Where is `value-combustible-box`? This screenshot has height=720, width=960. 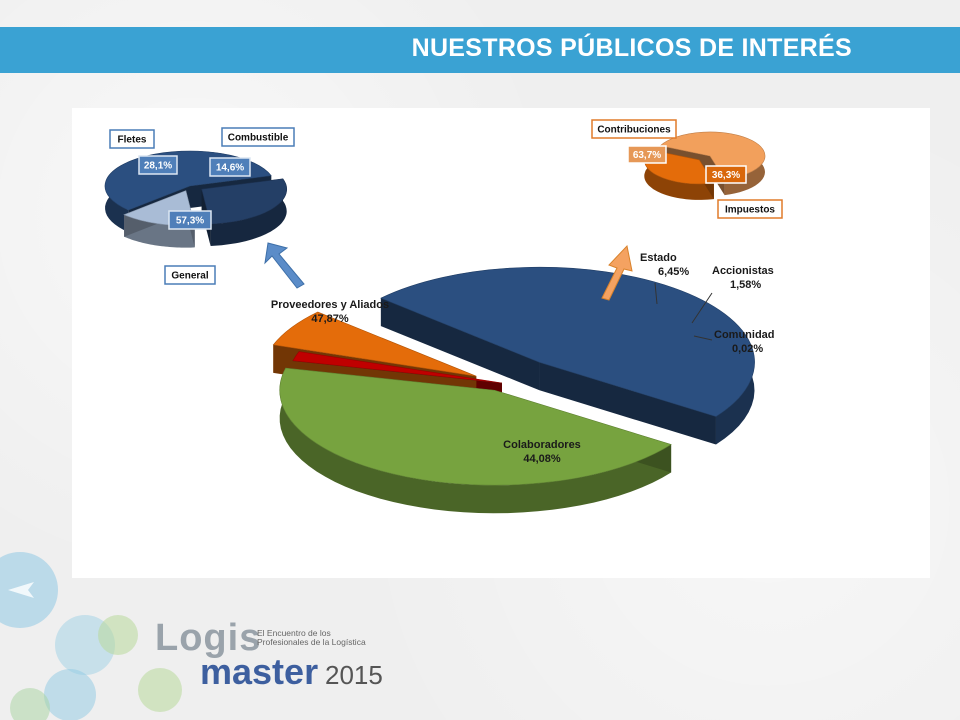
value-combustible-box is located at coordinates (230, 167).